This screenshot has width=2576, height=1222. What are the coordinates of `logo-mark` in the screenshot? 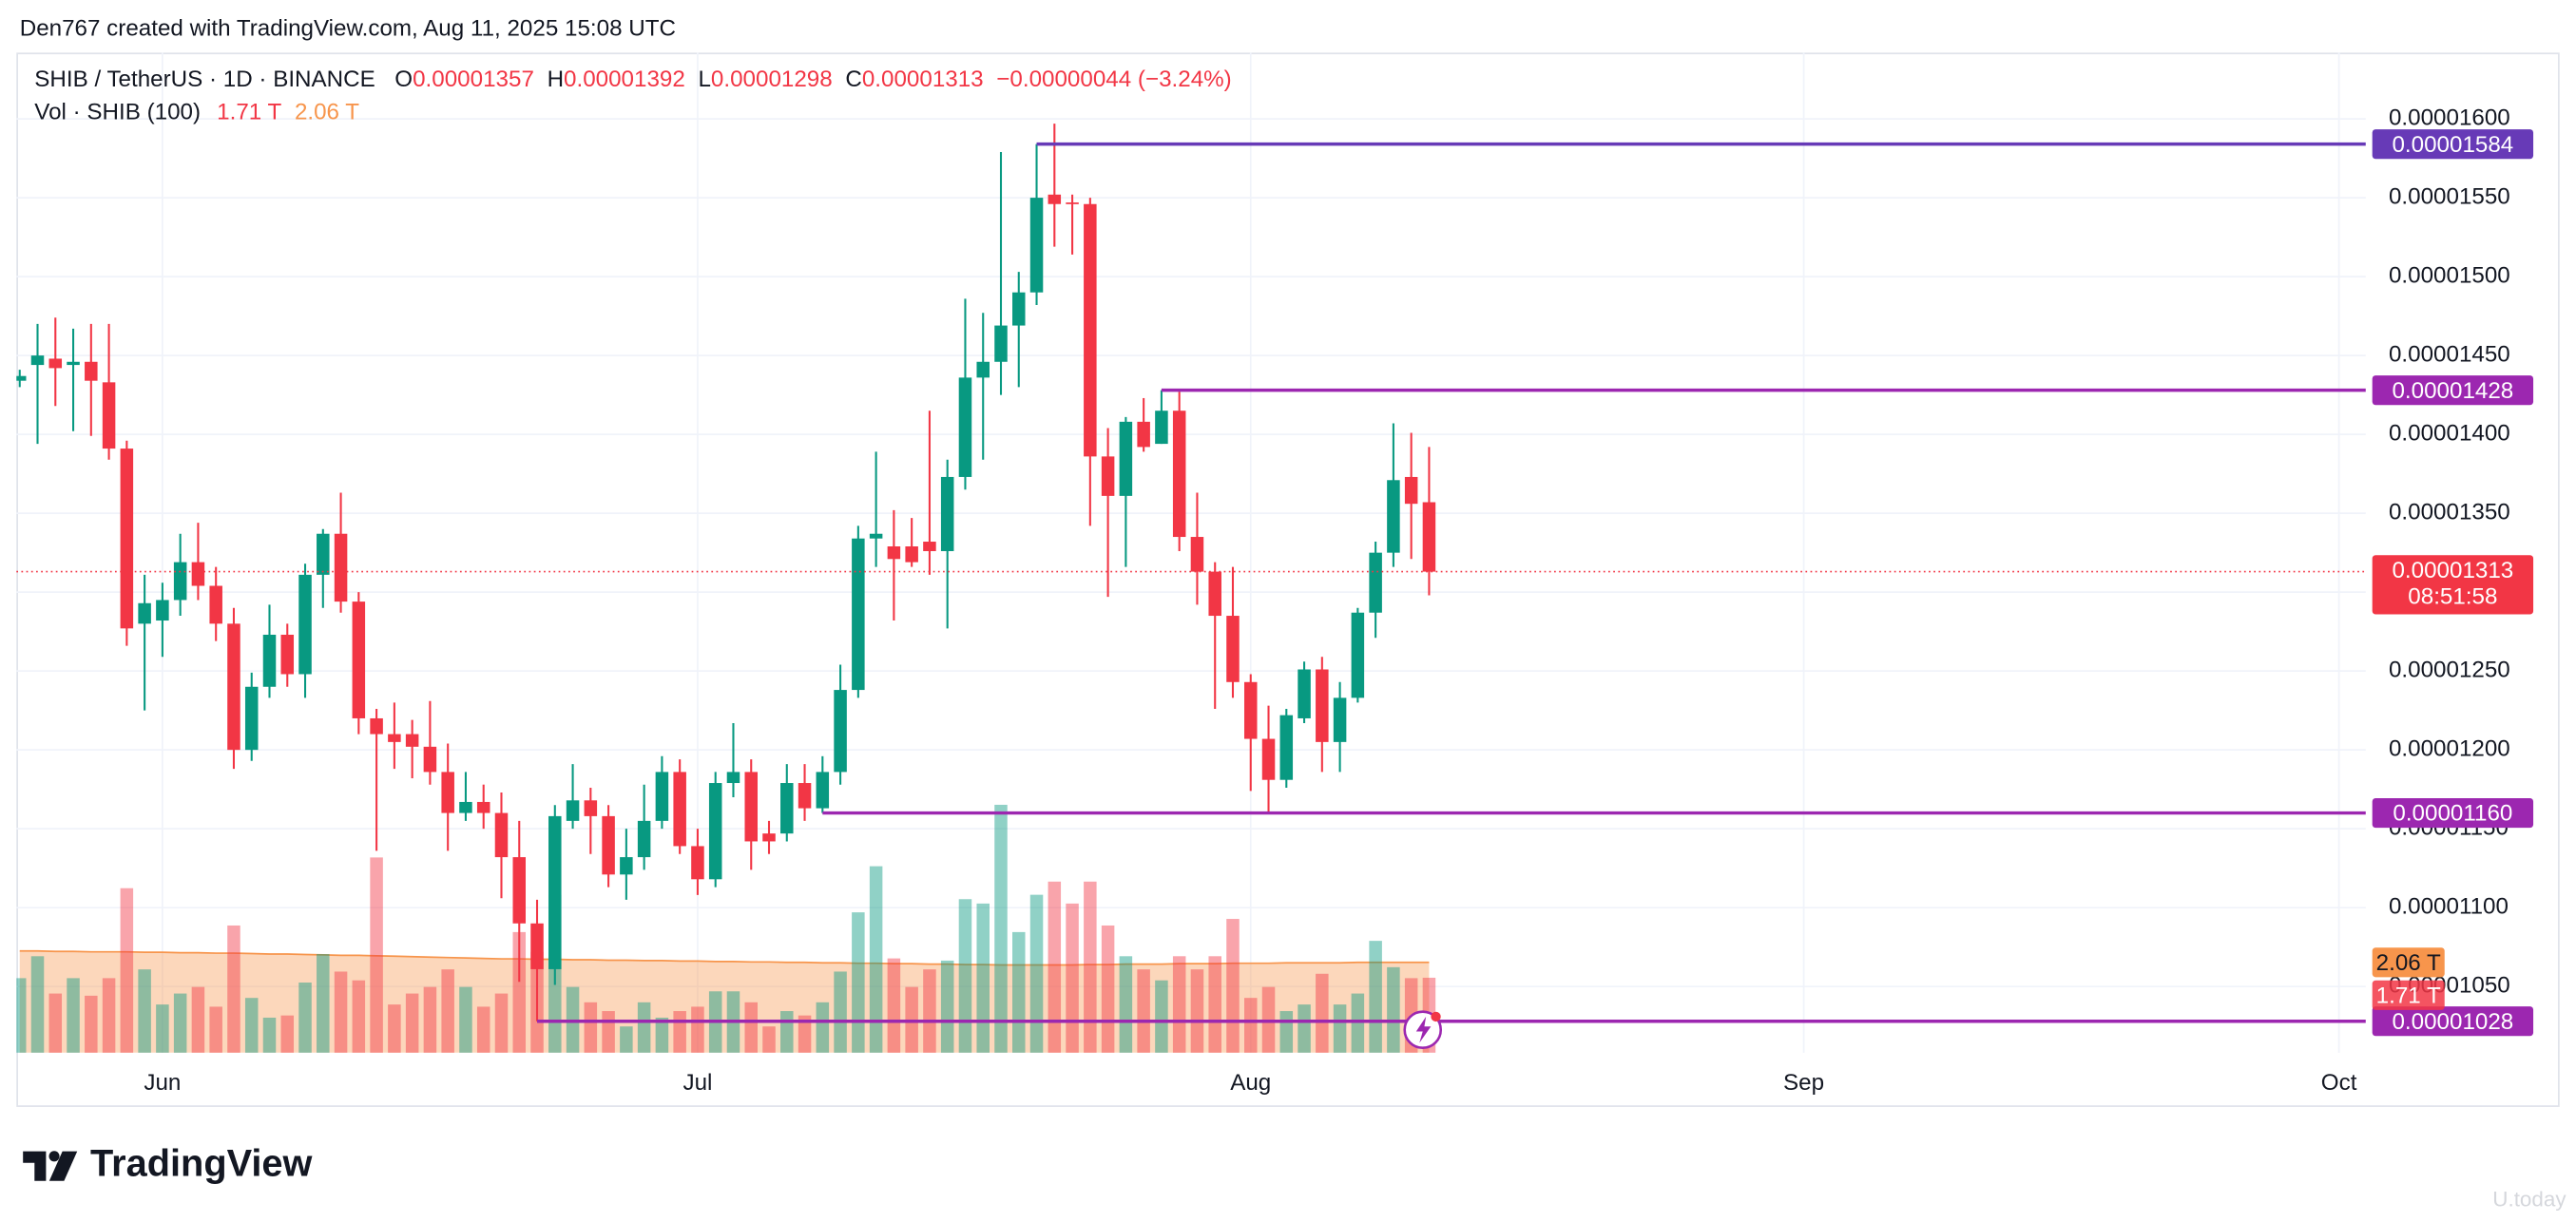 It's located at (54, 1157).